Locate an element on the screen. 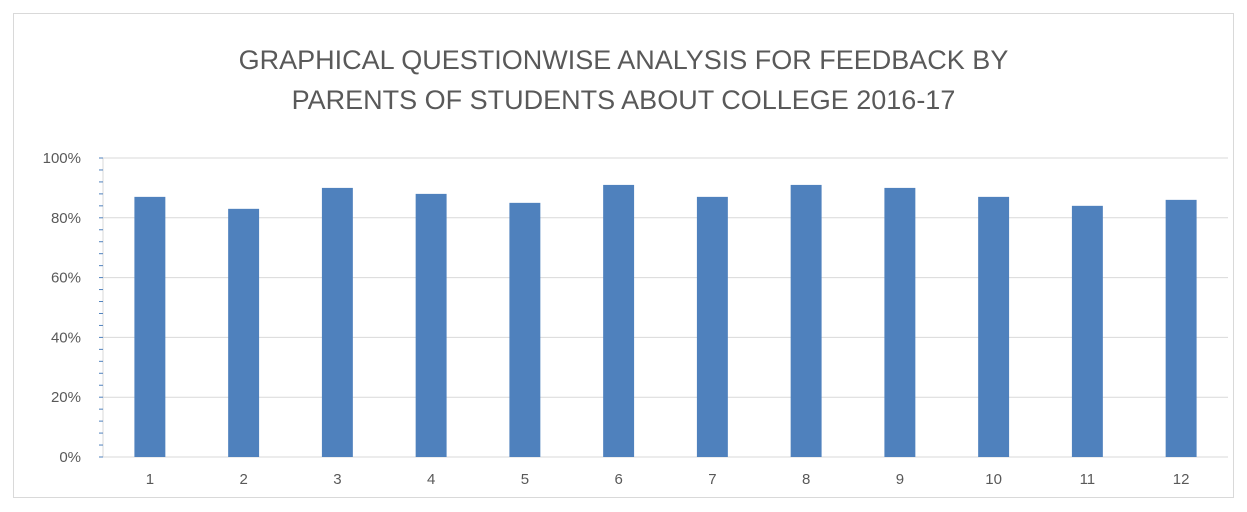 The width and height of the screenshot is (1247, 512). y-tick-label: 20% is located at coordinates (66, 397).